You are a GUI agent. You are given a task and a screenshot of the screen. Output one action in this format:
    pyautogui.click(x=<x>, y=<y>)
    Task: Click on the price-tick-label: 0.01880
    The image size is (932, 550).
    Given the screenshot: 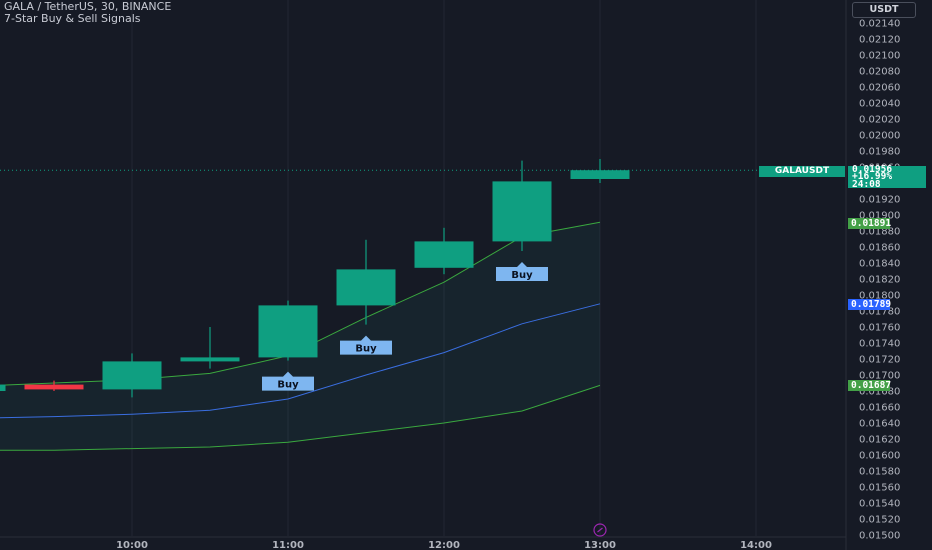 What is the action you would take?
    pyautogui.click(x=879, y=232)
    